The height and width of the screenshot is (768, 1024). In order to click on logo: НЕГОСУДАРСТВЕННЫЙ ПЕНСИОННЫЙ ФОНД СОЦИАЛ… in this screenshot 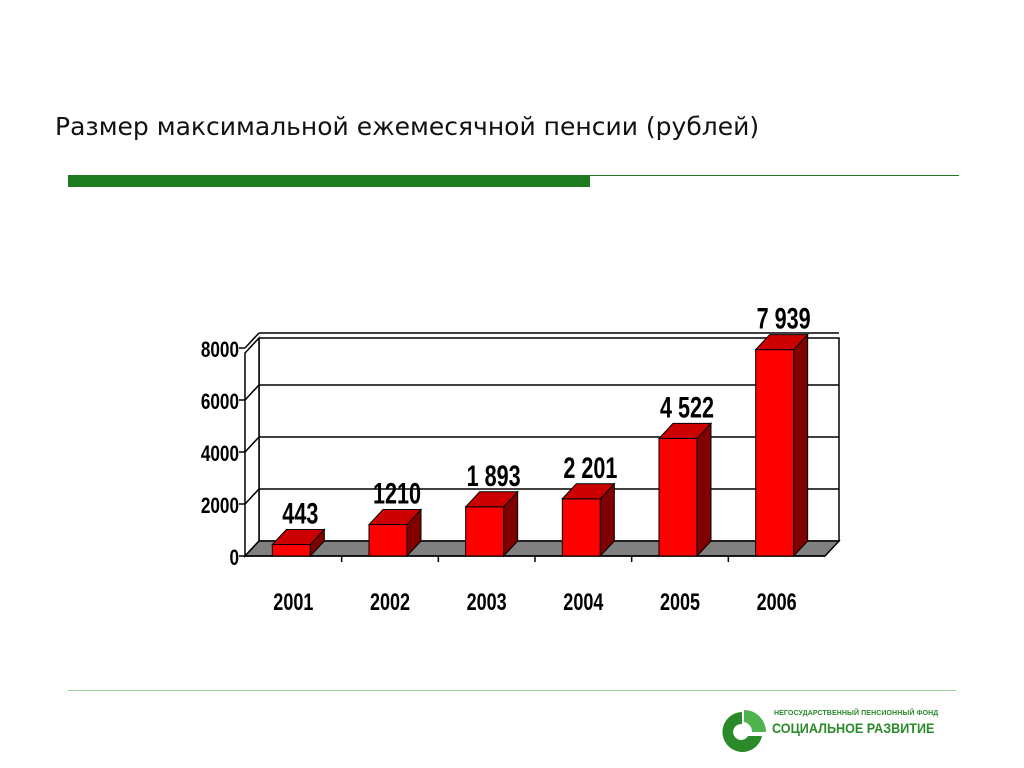, I will do `click(839, 731)`.